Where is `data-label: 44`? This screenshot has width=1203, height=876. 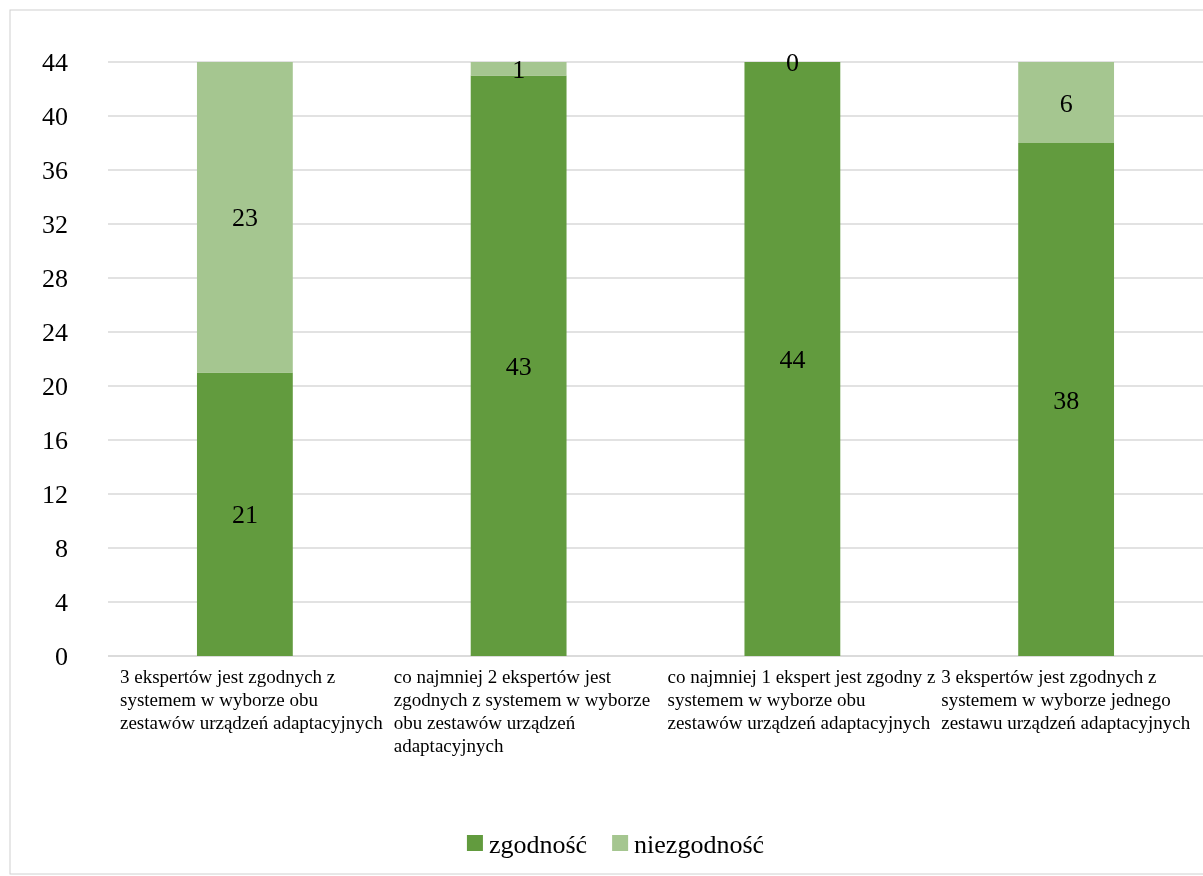 data-label: 44 is located at coordinates (792, 360).